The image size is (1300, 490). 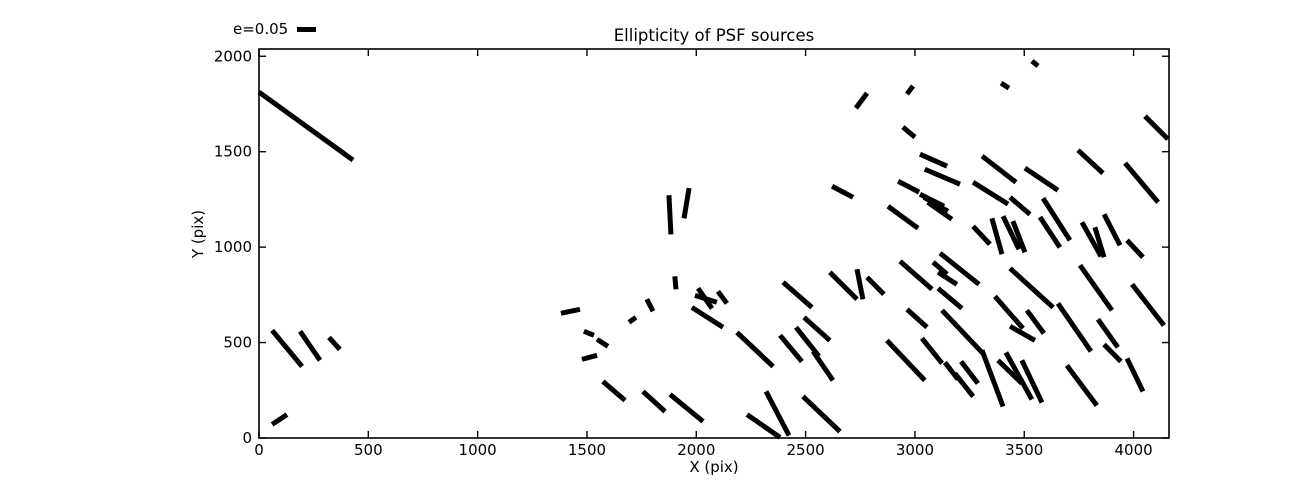 I want to click on y-tick-label: 500, so click(x=237, y=343).